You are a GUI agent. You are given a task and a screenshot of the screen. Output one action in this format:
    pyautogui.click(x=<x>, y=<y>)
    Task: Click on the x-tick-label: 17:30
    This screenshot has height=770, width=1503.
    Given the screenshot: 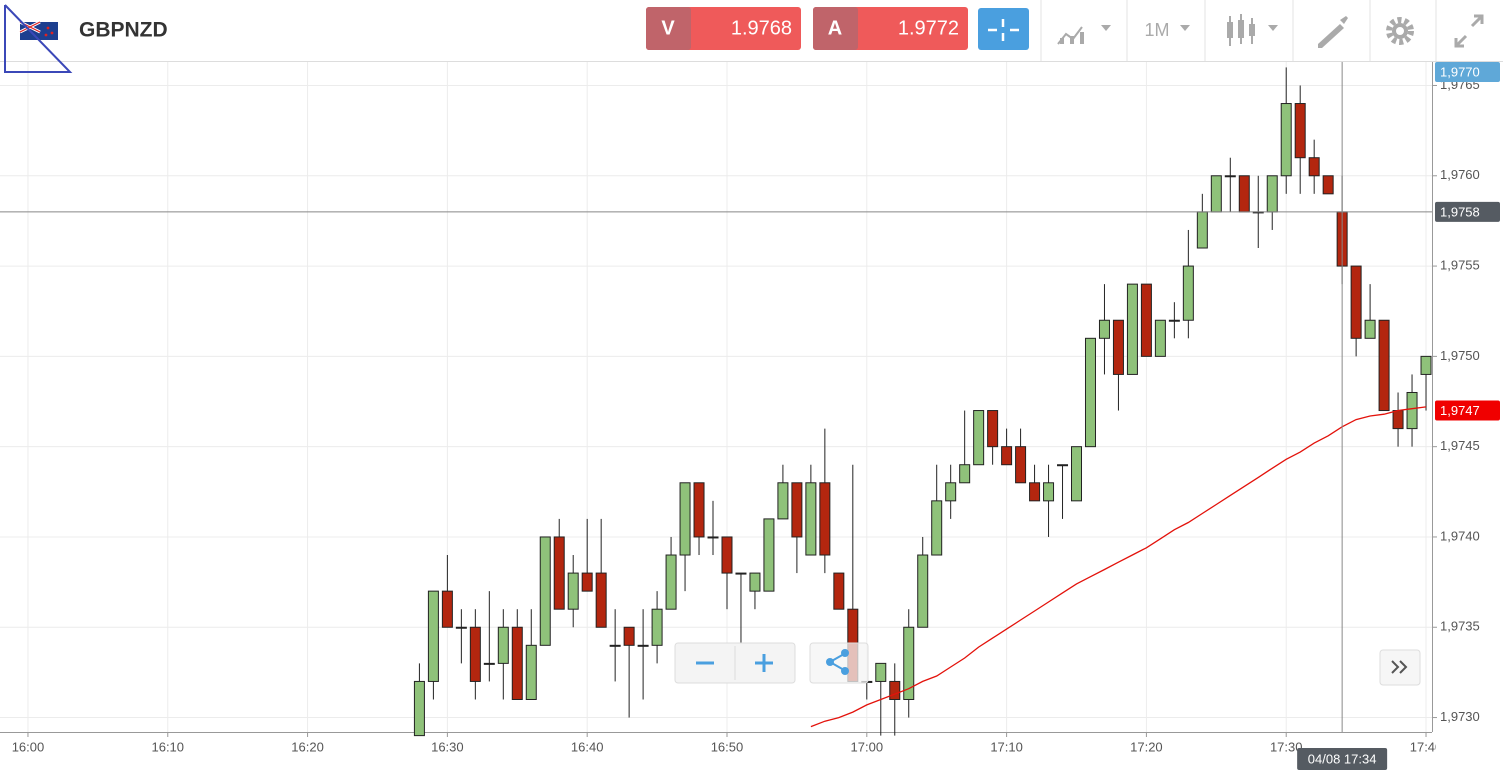 What is the action you would take?
    pyautogui.click(x=1286, y=746)
    